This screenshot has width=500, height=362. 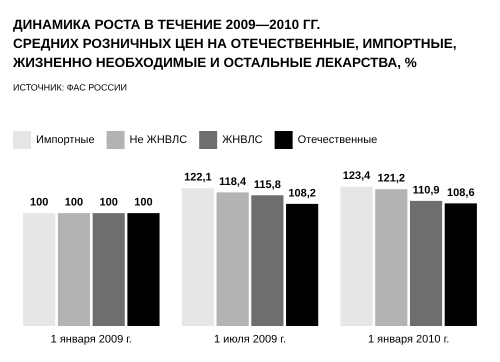 I want to click on x-tick-label: 1 января 2010 г., so click(x=409, y=340).